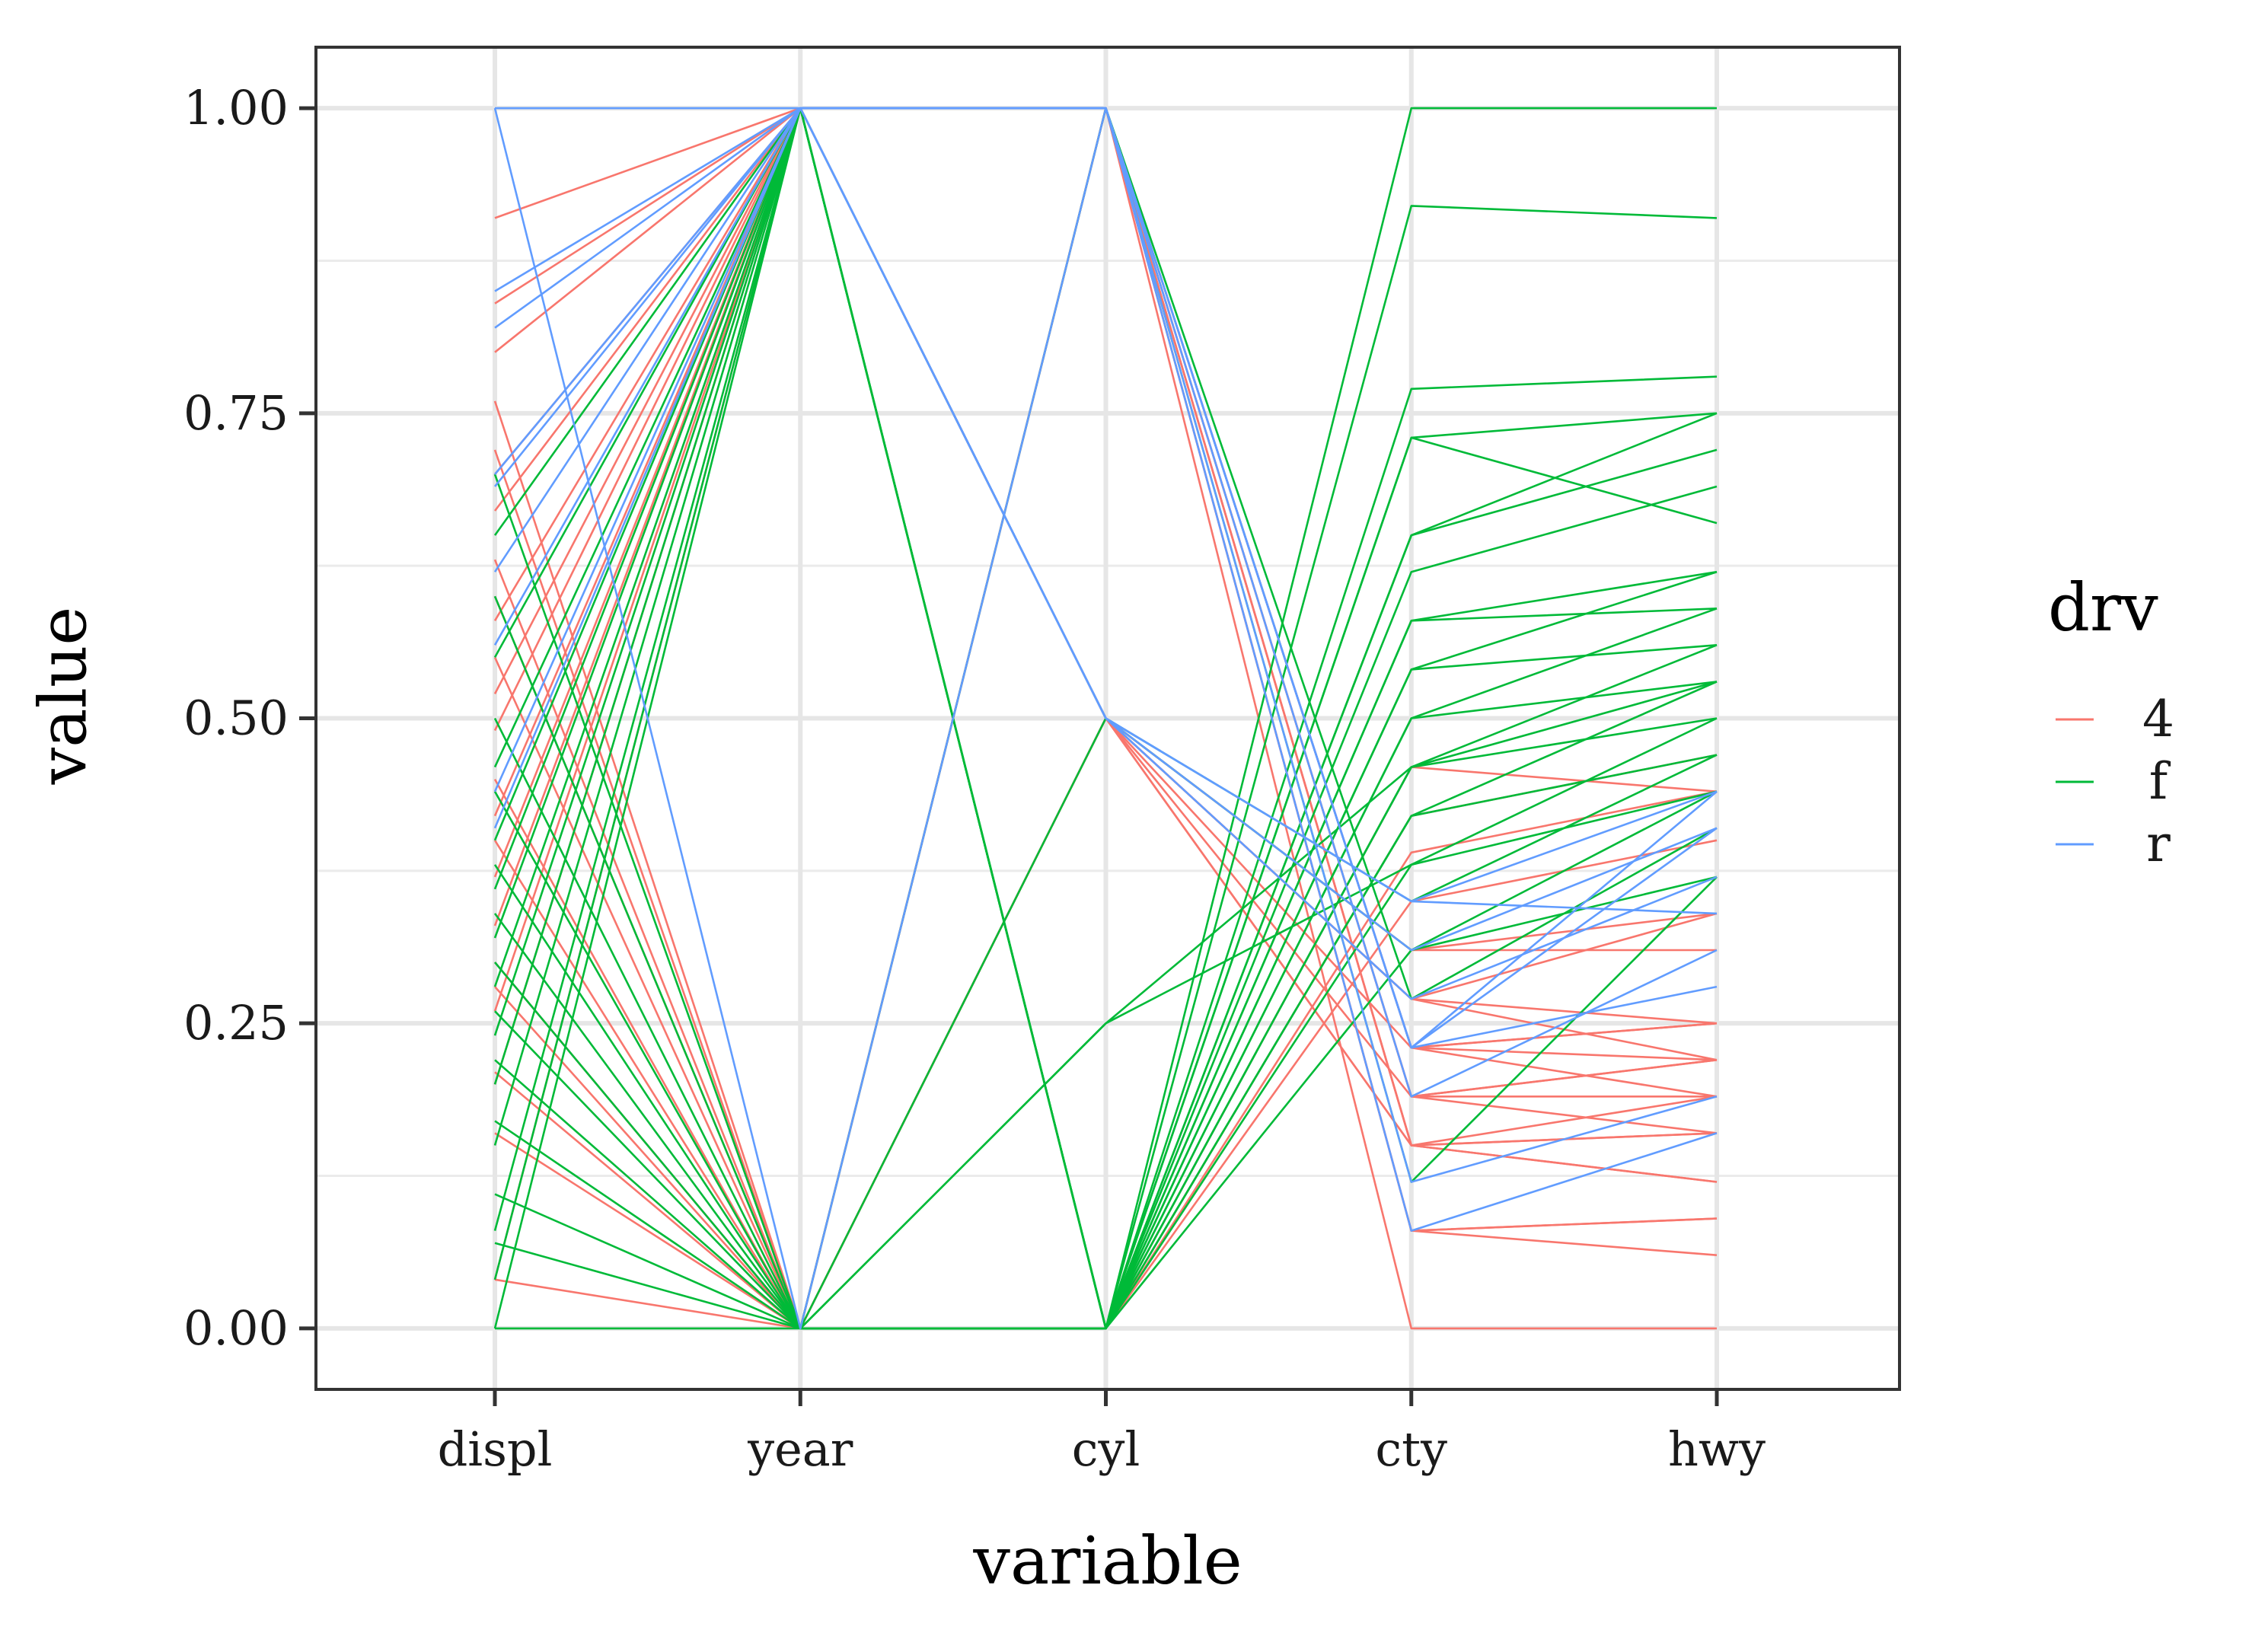 The width and height of the screenshot is (2268, 1633). I want to click on x-axis-title: variable, so click(1107, 1561).